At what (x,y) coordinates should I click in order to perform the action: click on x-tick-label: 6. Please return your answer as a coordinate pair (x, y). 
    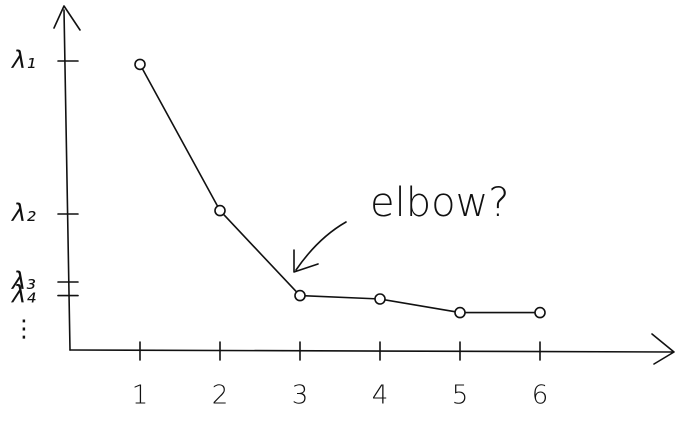
    Looking at the image, I should click on (540, 396).